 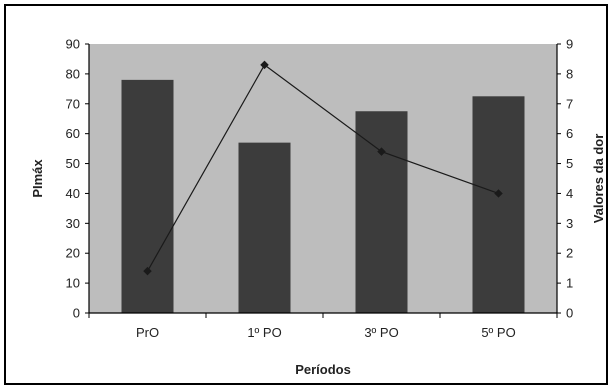 What do you see at coordinates (73, 223) in the screenshot?
I see `y-tick-label: 30` at bounding box center [73, 223].